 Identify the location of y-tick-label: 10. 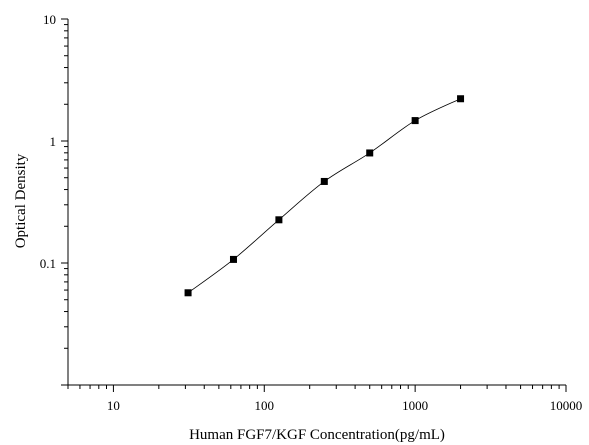
(49, 19).